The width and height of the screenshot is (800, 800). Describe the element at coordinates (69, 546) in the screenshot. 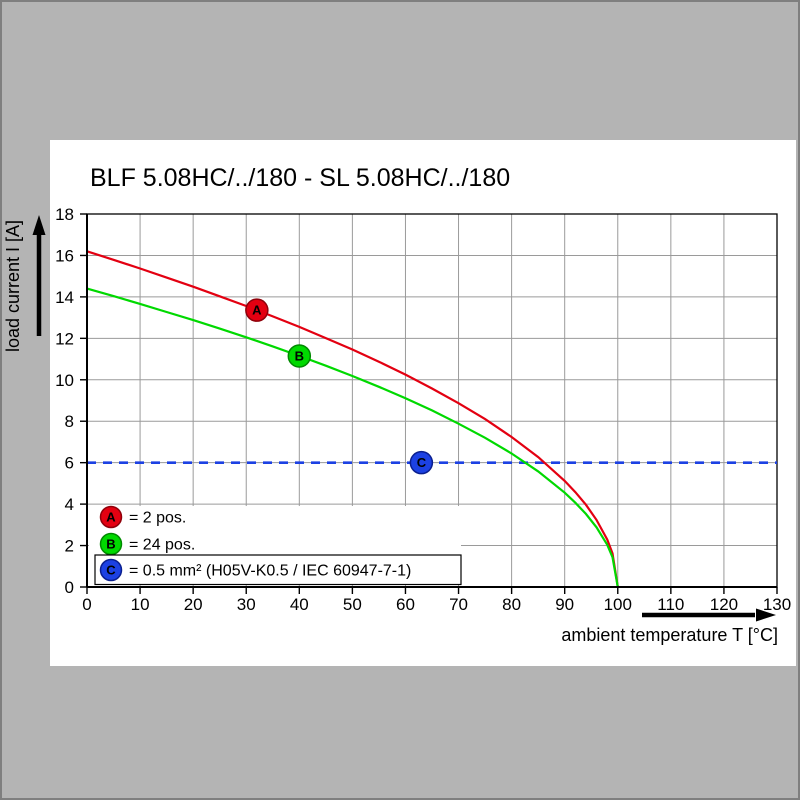

I see `y-tick-label: 2` at that location.